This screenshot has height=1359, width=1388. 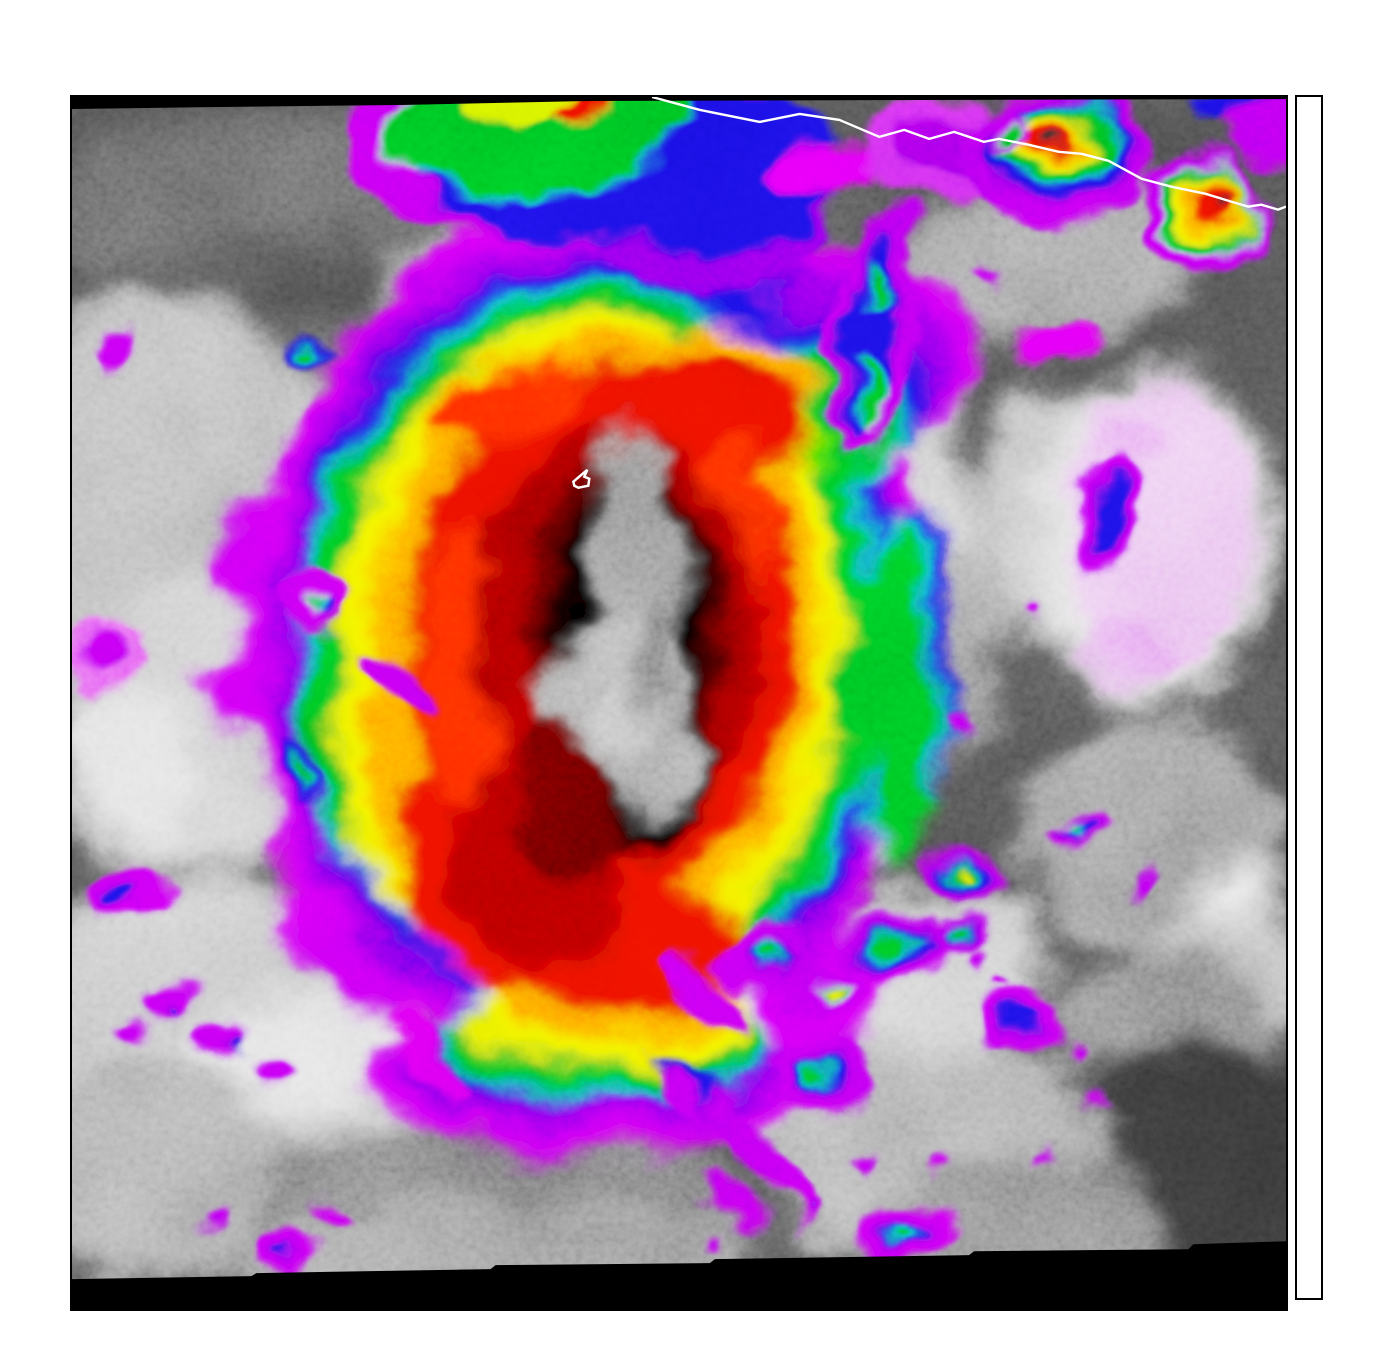 I want to click on scan-edge-bottom, so click(x=679, y=1275).